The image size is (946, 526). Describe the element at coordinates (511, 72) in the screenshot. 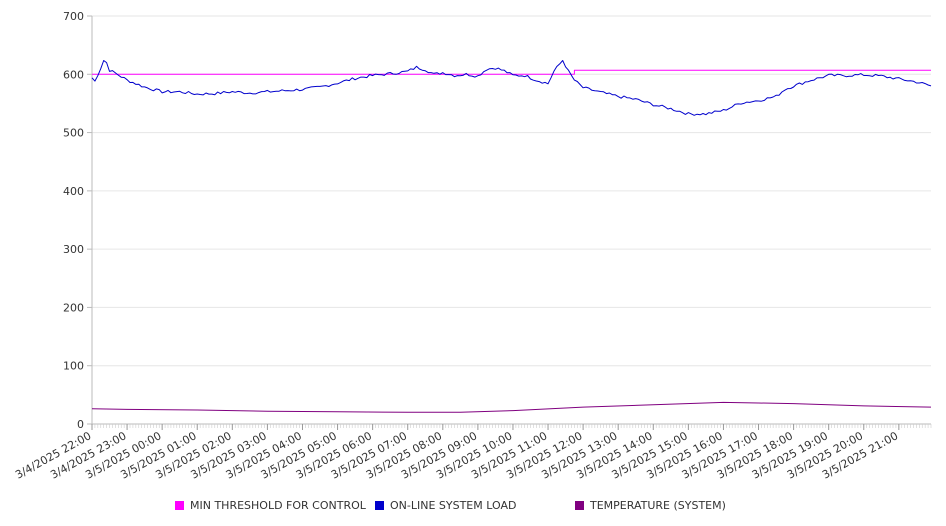

I see `series-line-min-threshold` at that location.